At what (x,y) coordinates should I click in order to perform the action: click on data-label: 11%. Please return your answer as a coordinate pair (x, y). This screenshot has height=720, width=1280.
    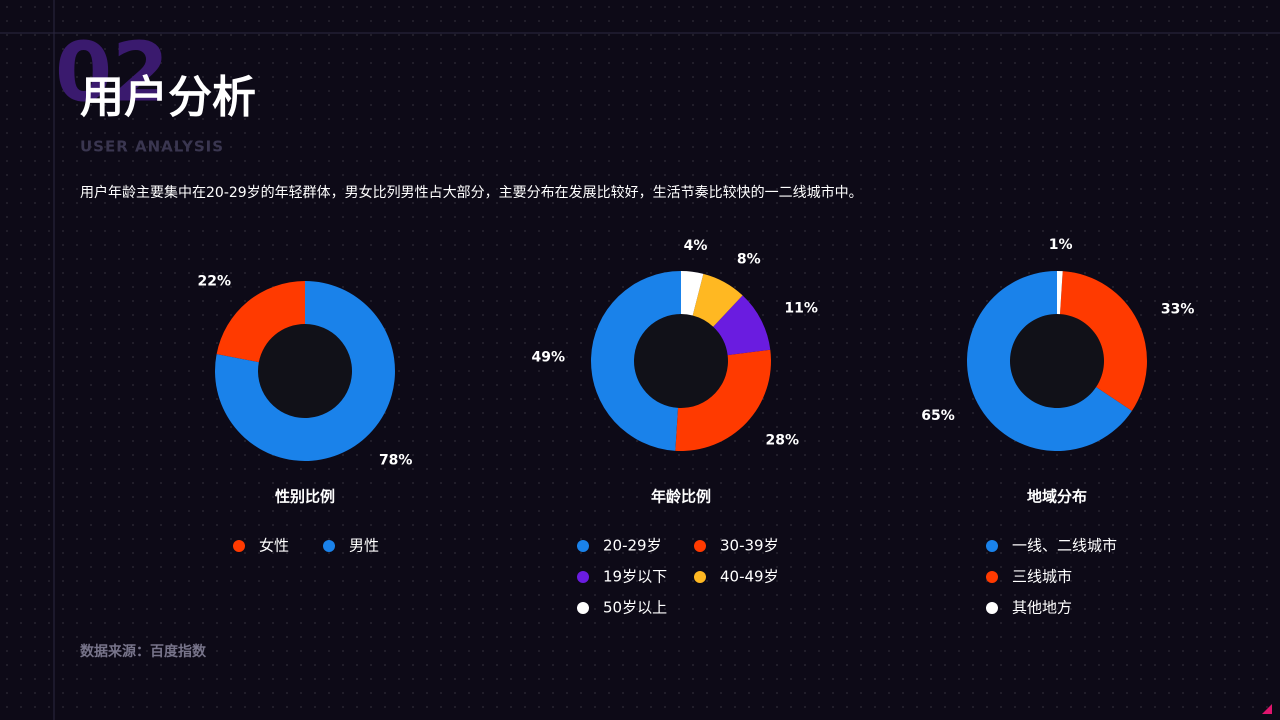
    Looking at the image, I should click on (801, 308).